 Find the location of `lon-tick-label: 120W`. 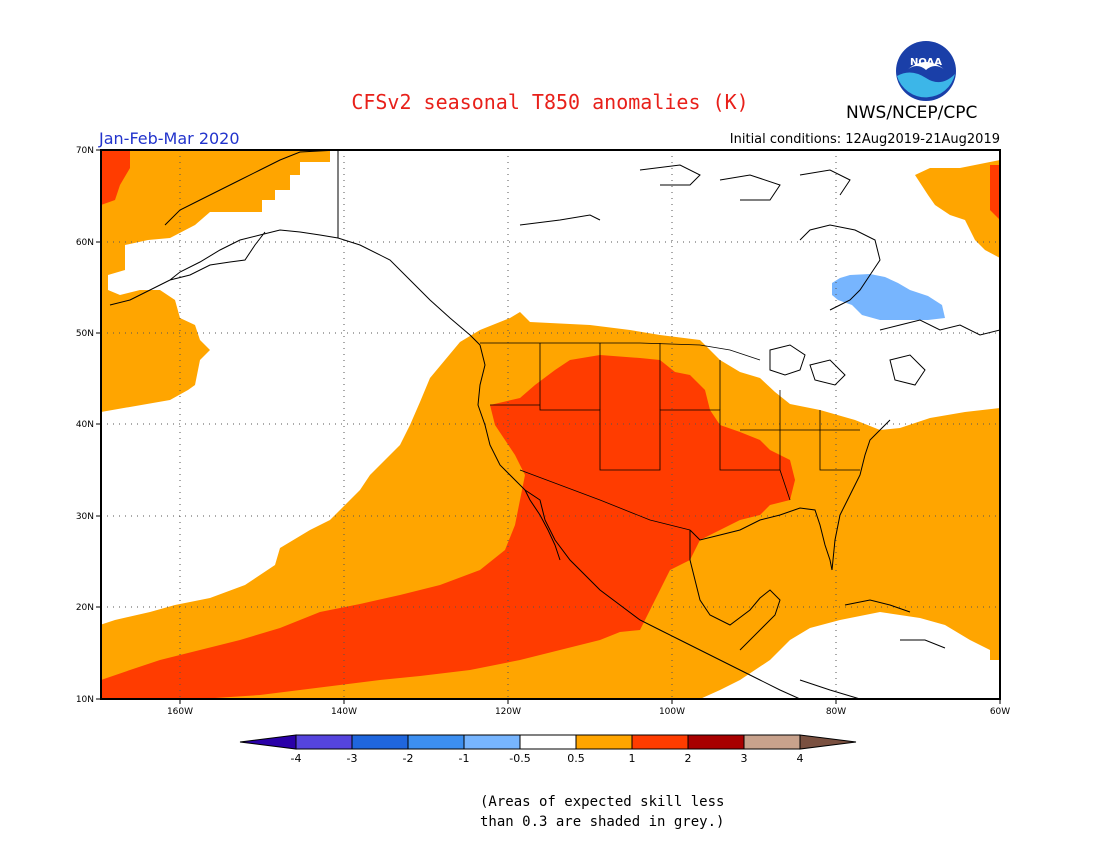

lon-tick-label: 120W is located at coordinates (508, 712).